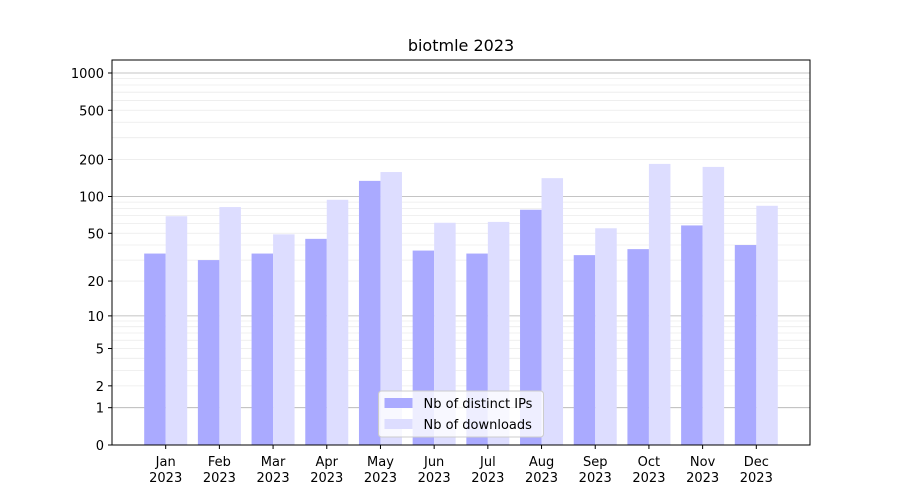 The width and height of the screenshot is (900, 500). Describe the element at coordinates (100, 409) in the screenshot. I see `y-tick-label: 1` at that location.